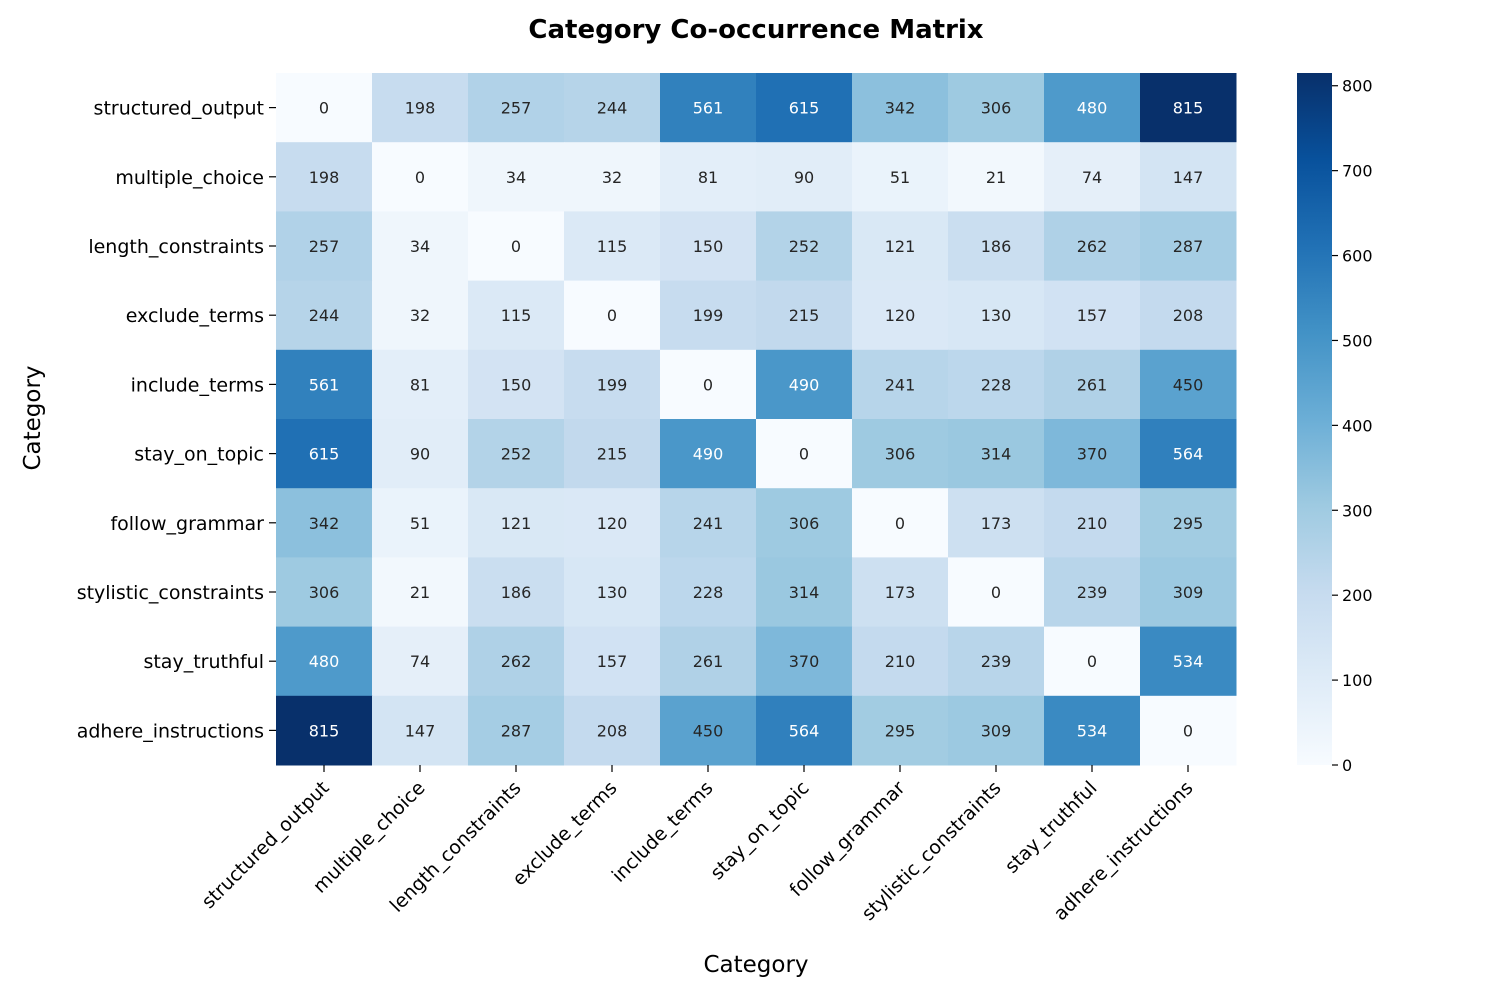 This screenshot has width=1495, height=997. Describe the element at coordinates (564, 833) in the screenshot. I see `x-tick-label: exclude_terms` at that location.